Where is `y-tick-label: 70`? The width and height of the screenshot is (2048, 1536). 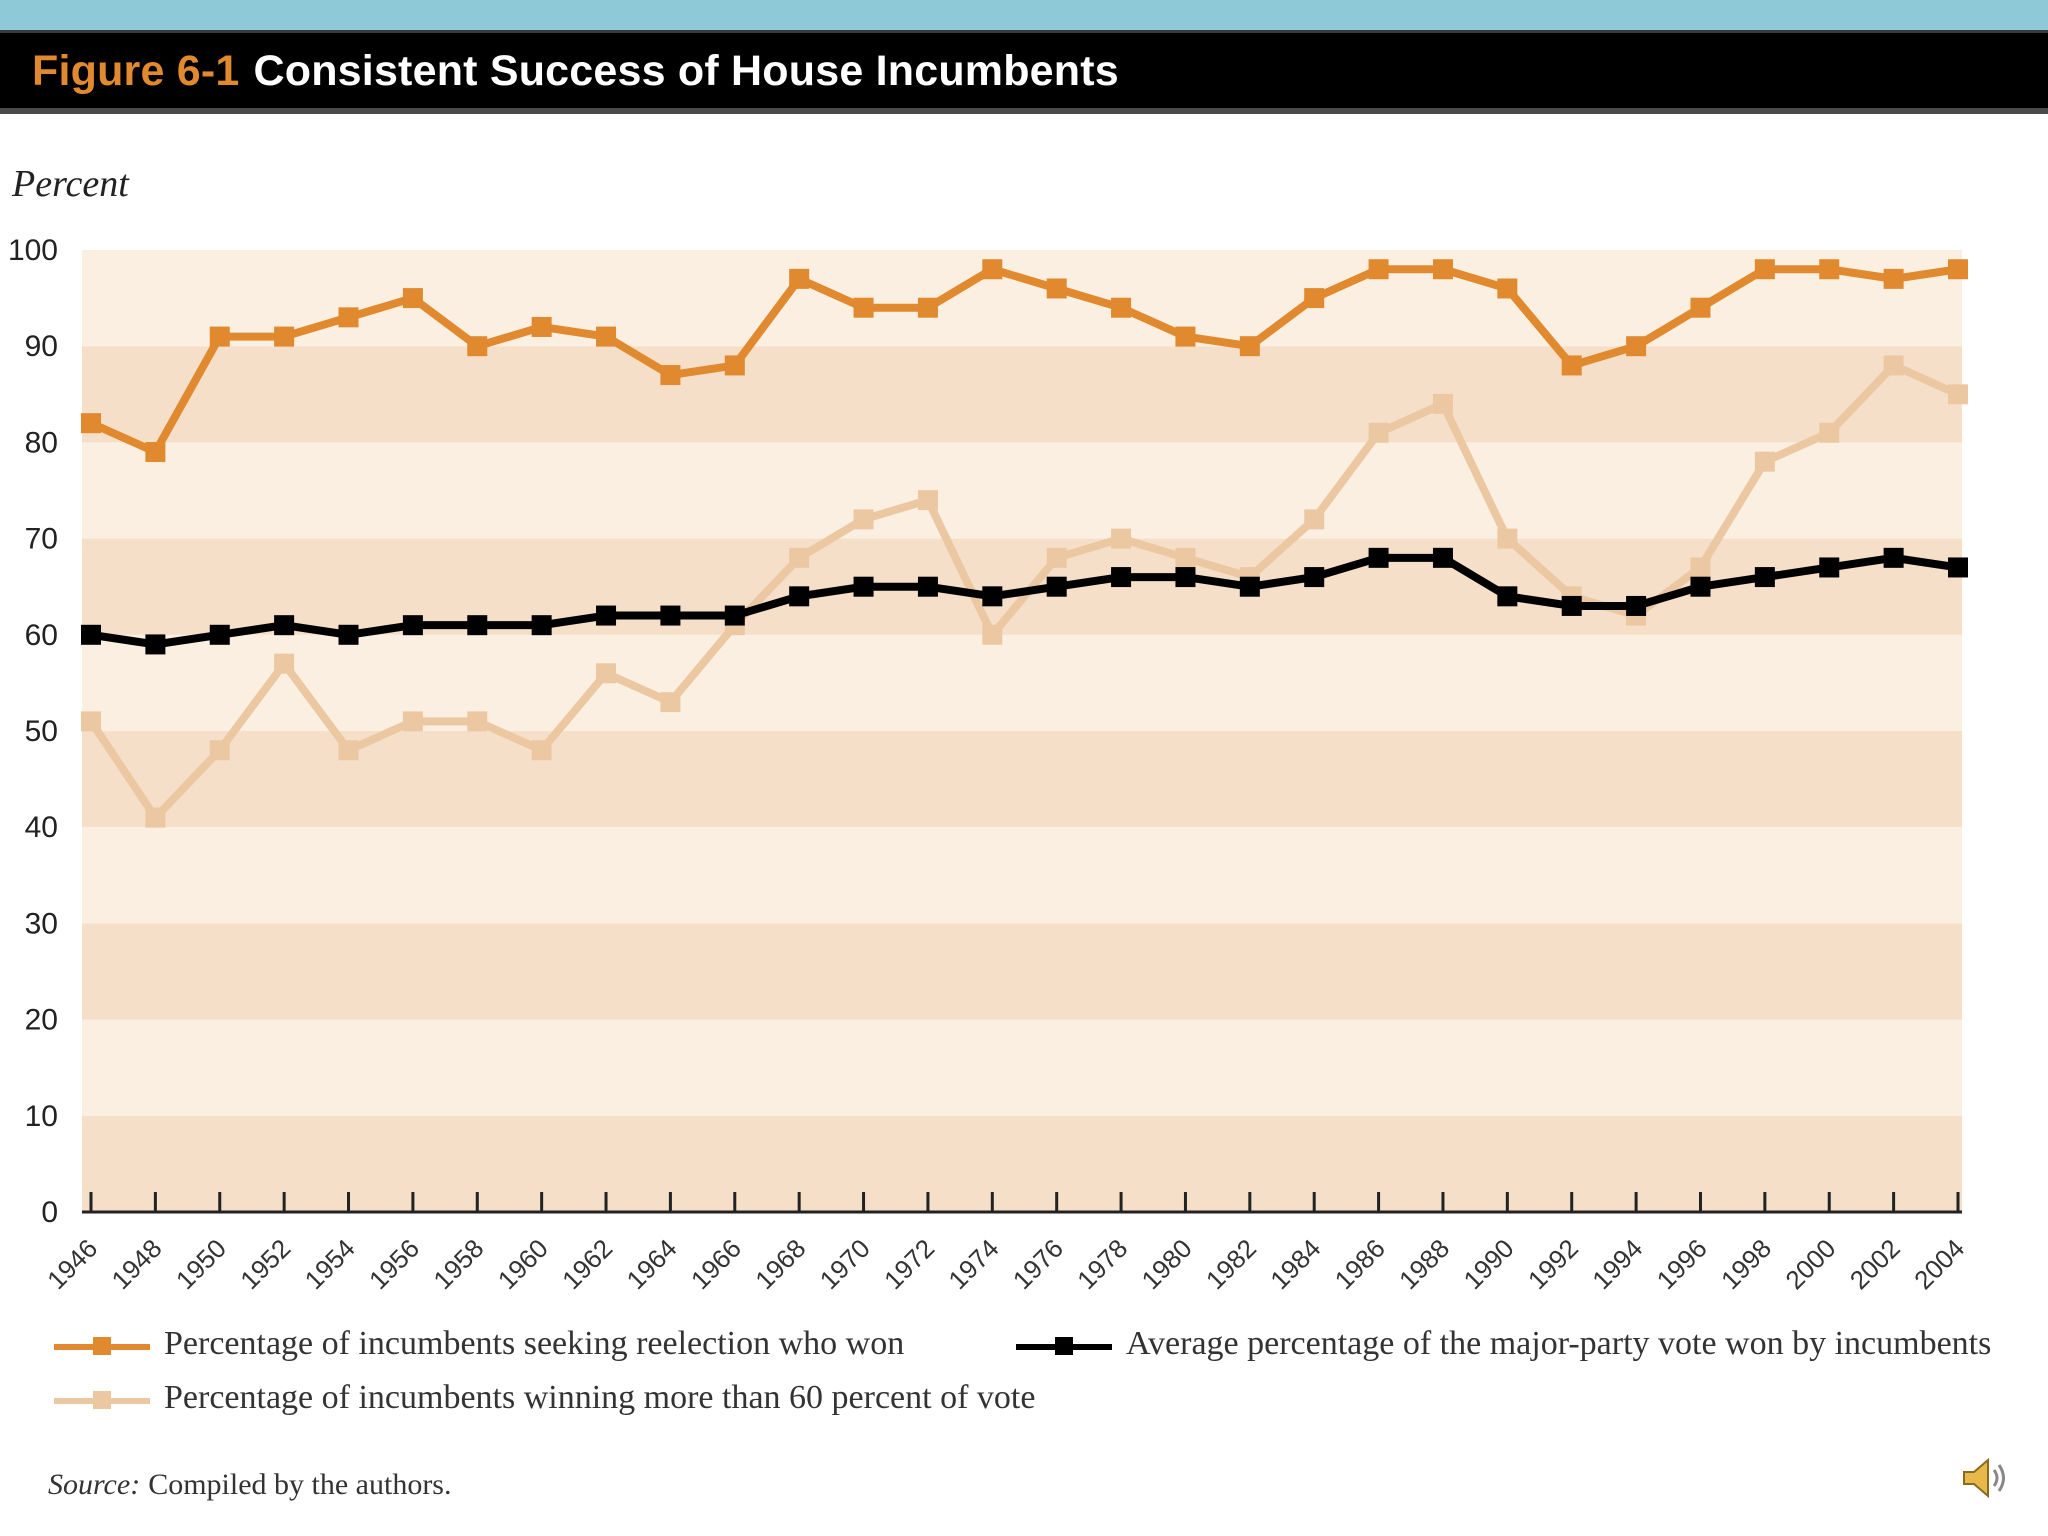 y-tick-label: 70 is located at coordinates (41, 539).